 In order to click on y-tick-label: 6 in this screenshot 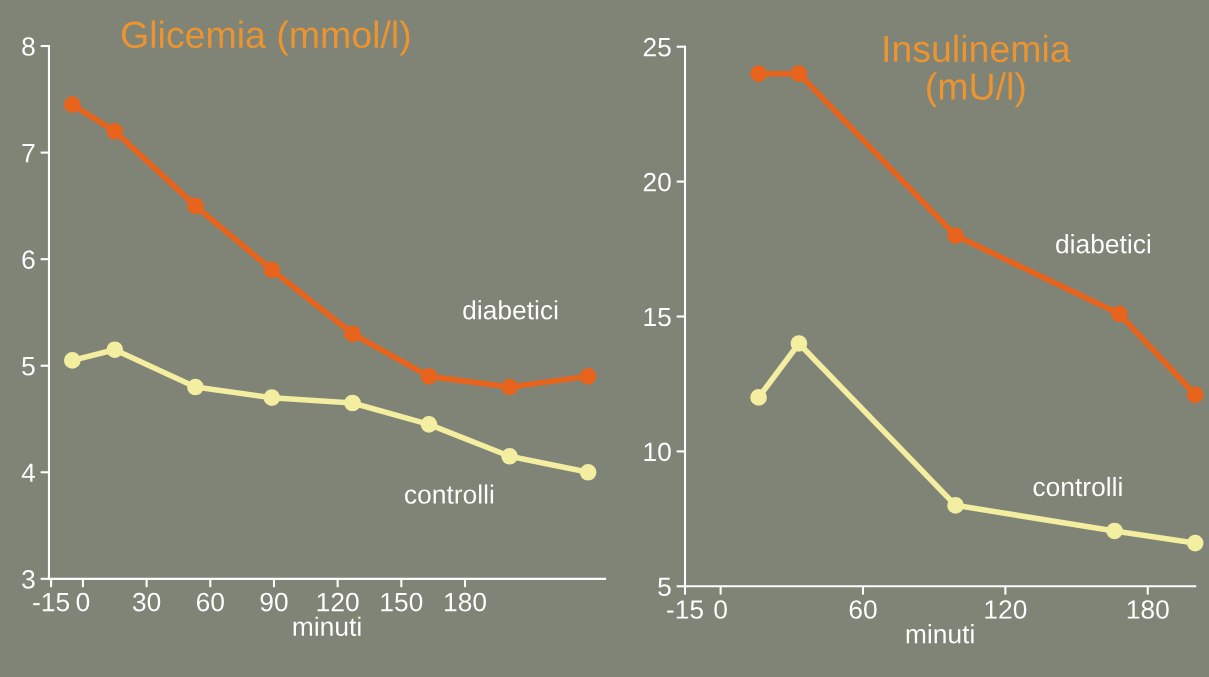, I will do `click(28, 259)`.